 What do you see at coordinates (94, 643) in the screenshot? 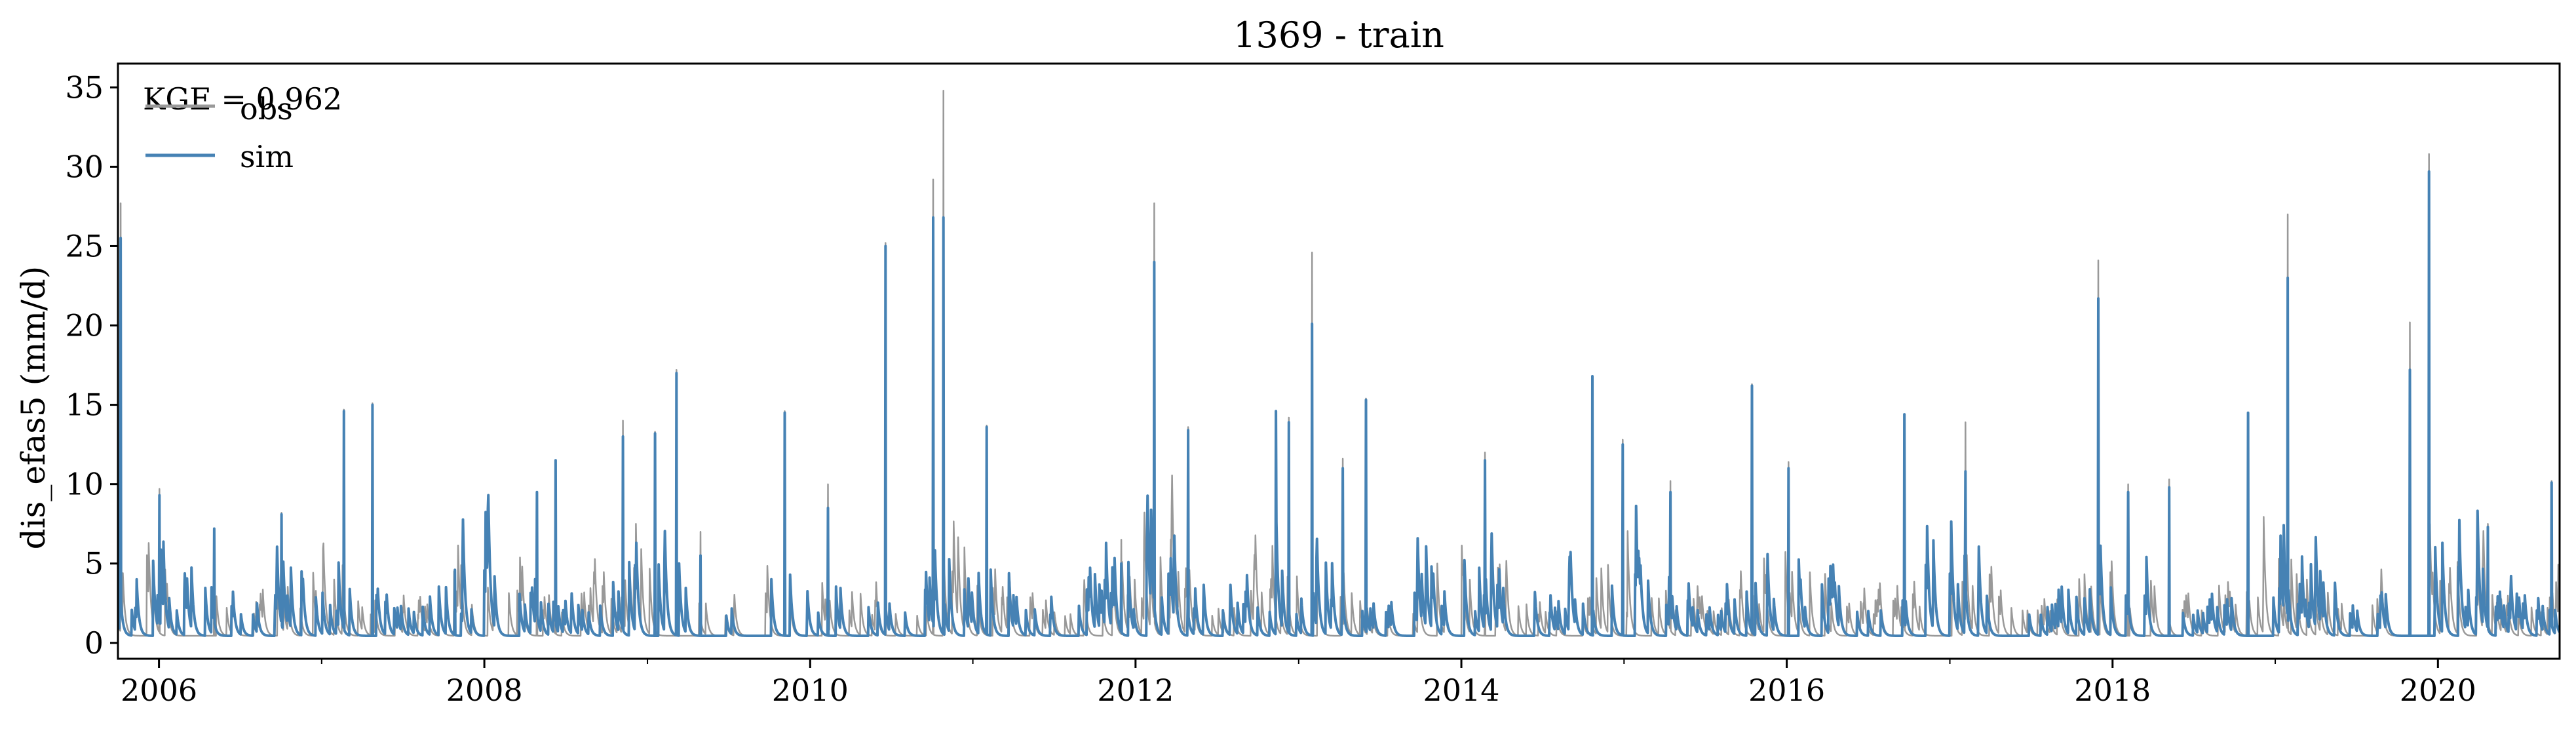
I see `y-tick-label: 0` at bounding box center [94, 643].